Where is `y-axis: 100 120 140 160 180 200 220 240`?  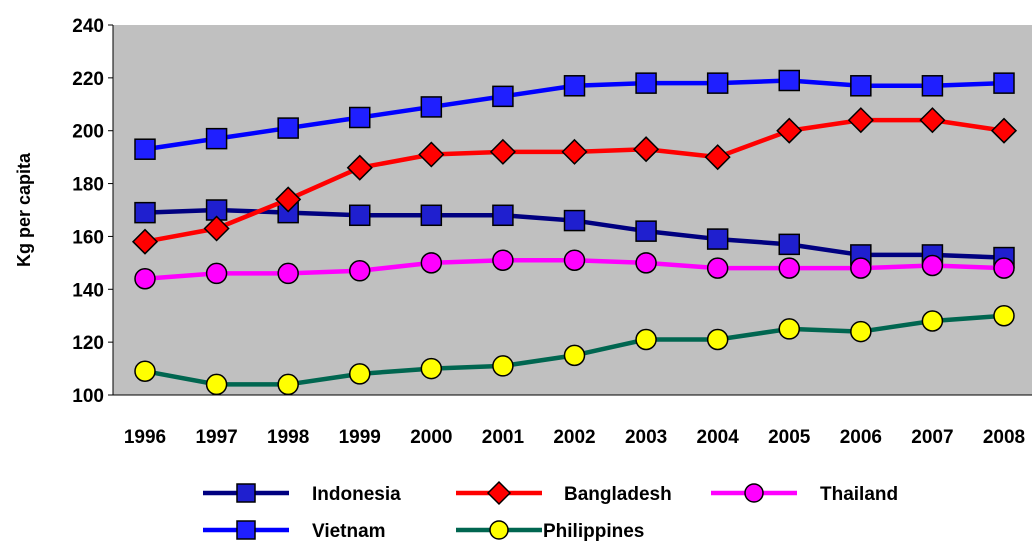 y-axis: 100 120 140 160 180 200 220 240 is located at coordinates (93, 211).